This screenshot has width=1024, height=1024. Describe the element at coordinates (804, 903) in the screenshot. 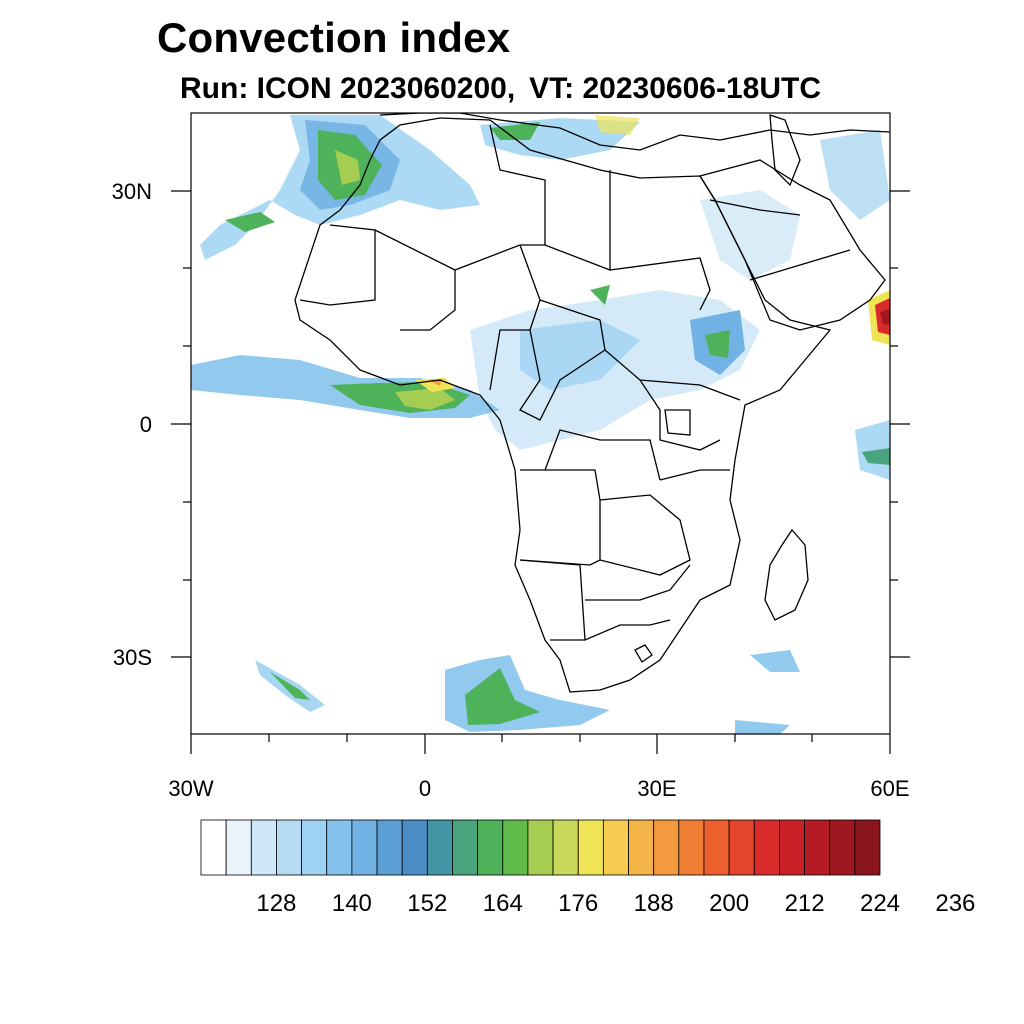

I see `colorbar-tick-label: 212` at that location.